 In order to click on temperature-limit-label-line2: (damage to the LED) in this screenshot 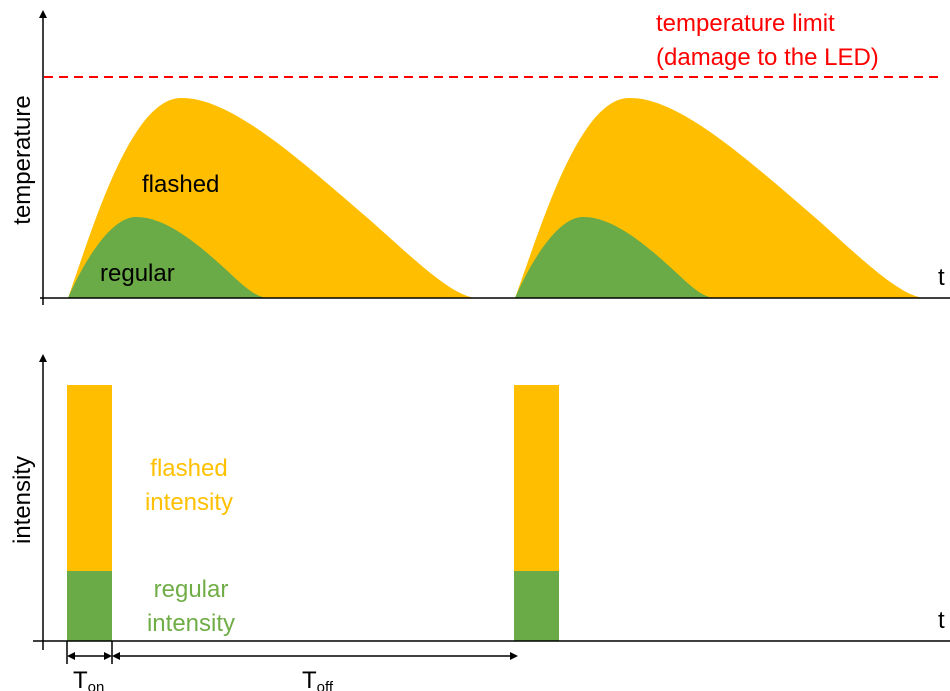, I will do `click(767, 57)`.